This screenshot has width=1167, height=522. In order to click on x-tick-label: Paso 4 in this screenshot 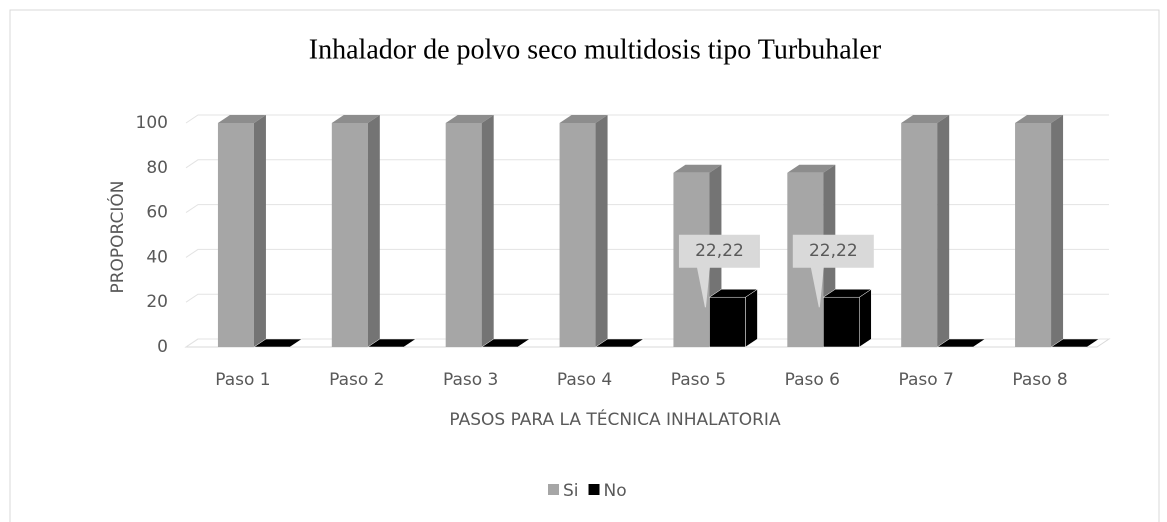, I will do `click(584, 380)`.